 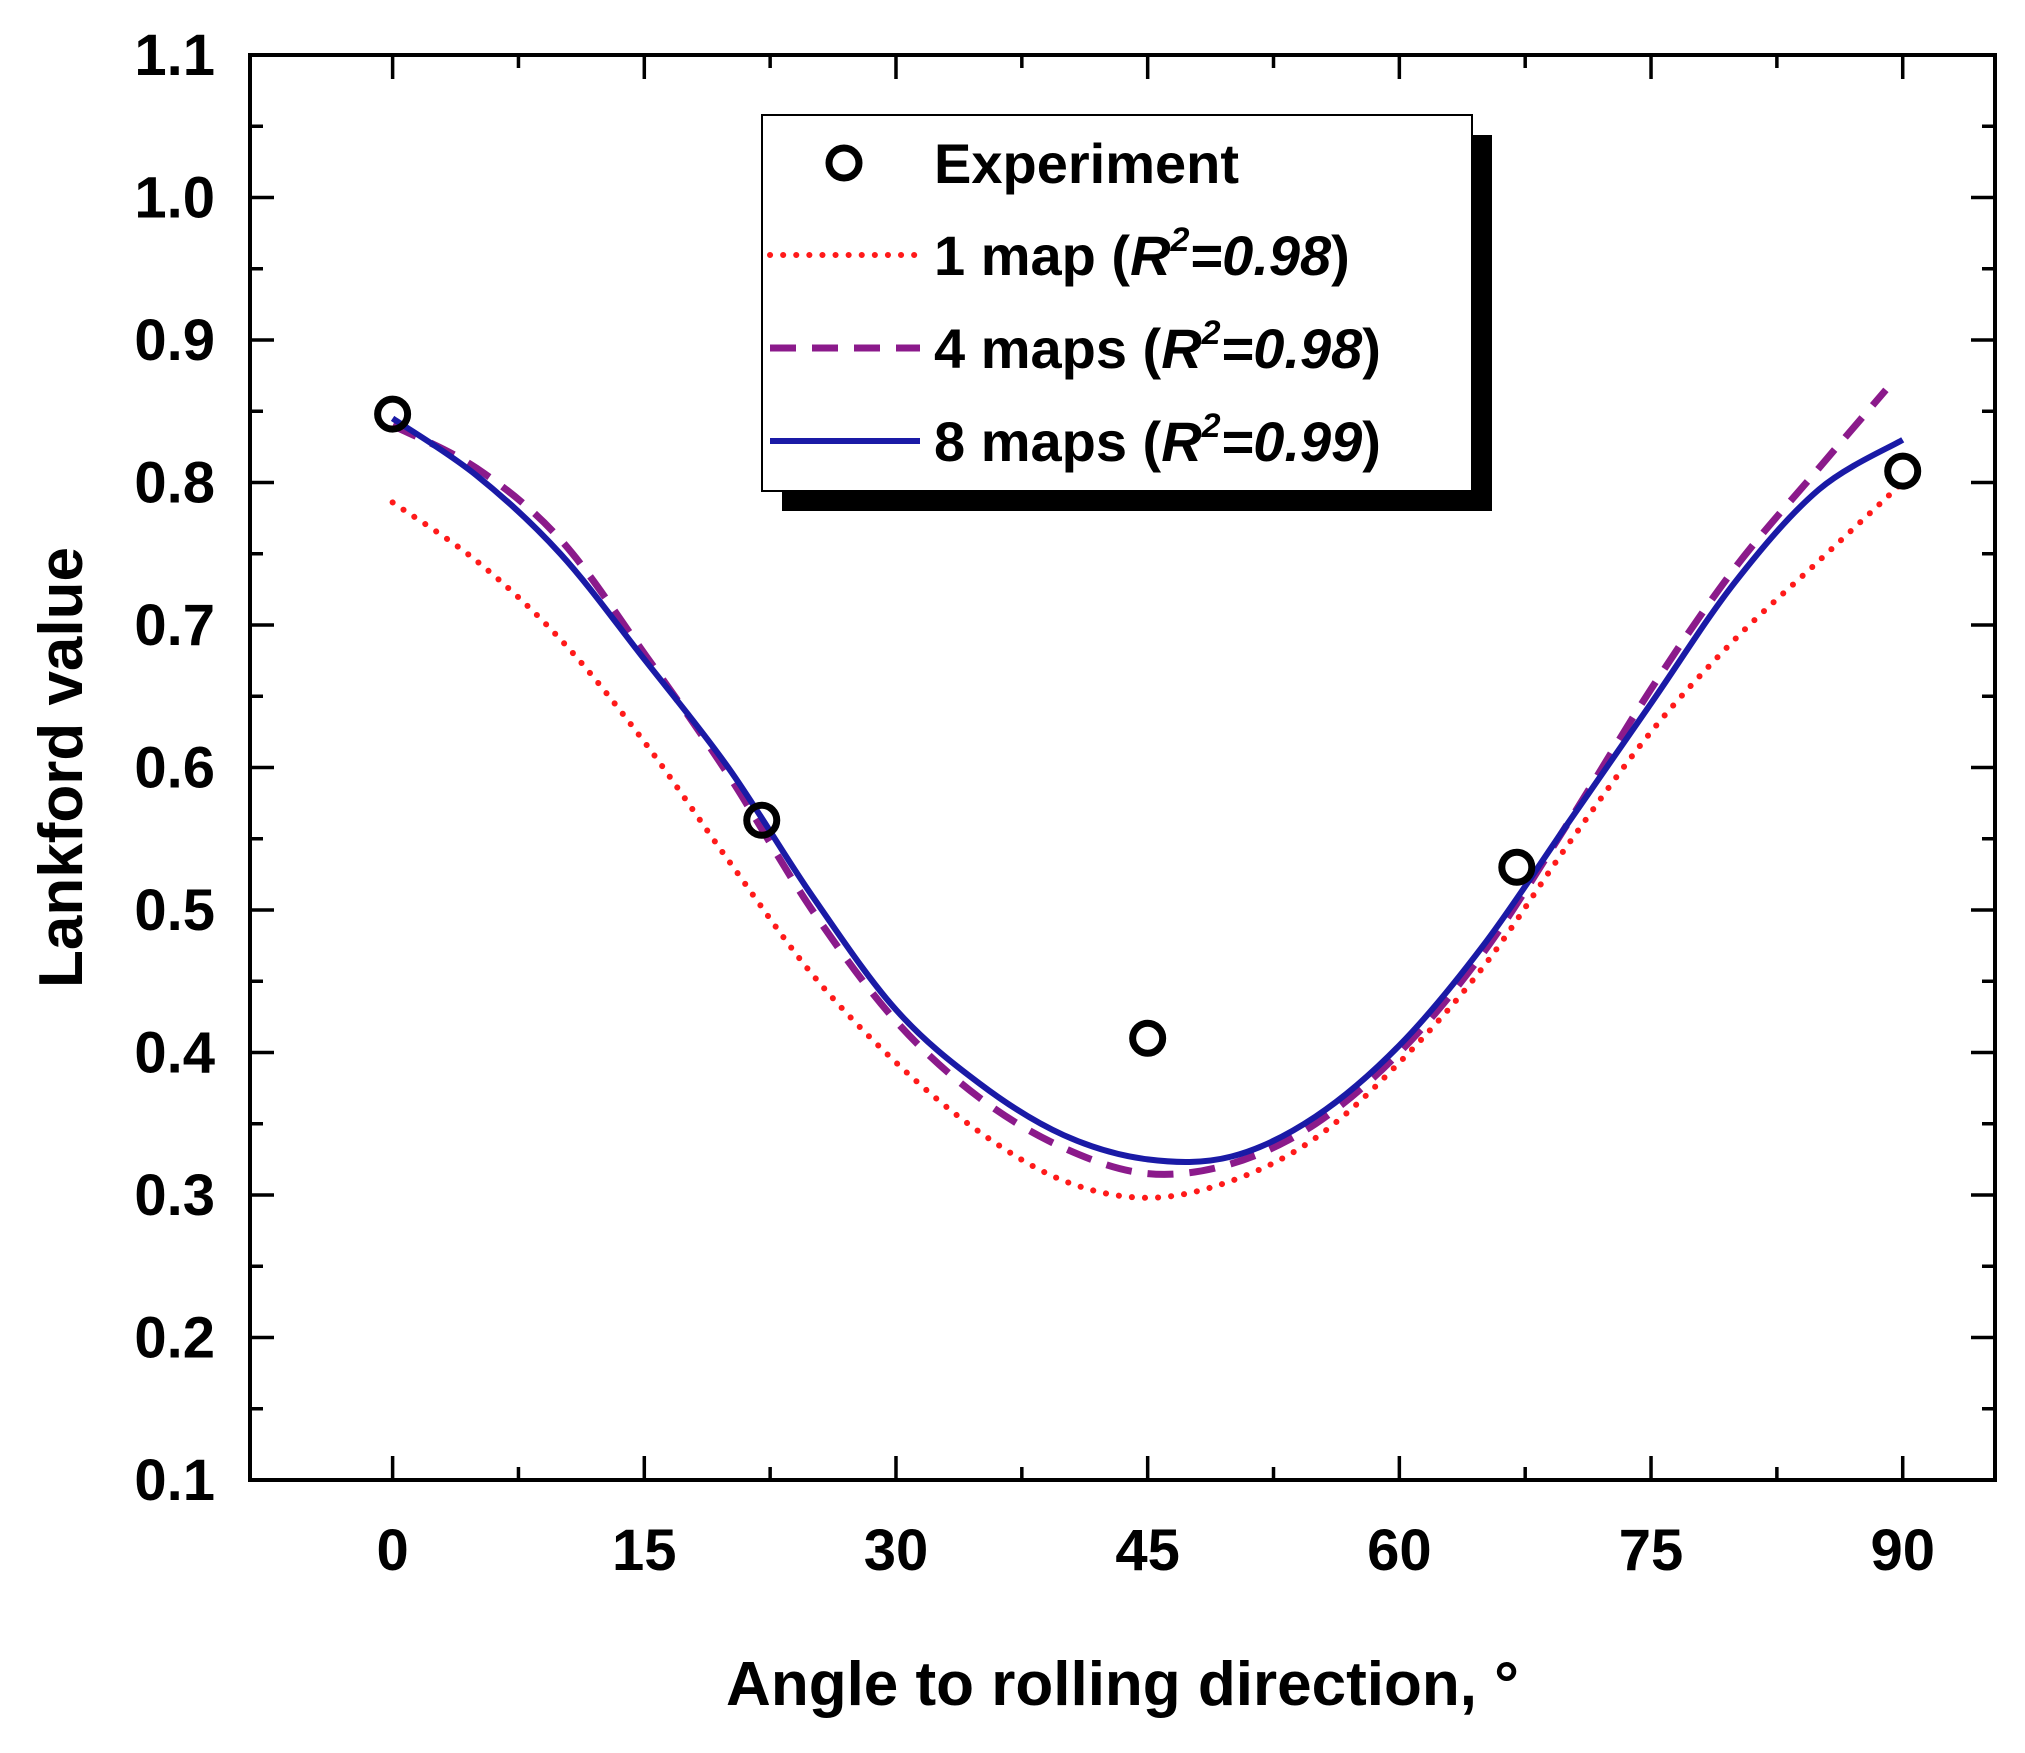 I want to click on y-tick-label: 1.1, so click(x=174, y=55).